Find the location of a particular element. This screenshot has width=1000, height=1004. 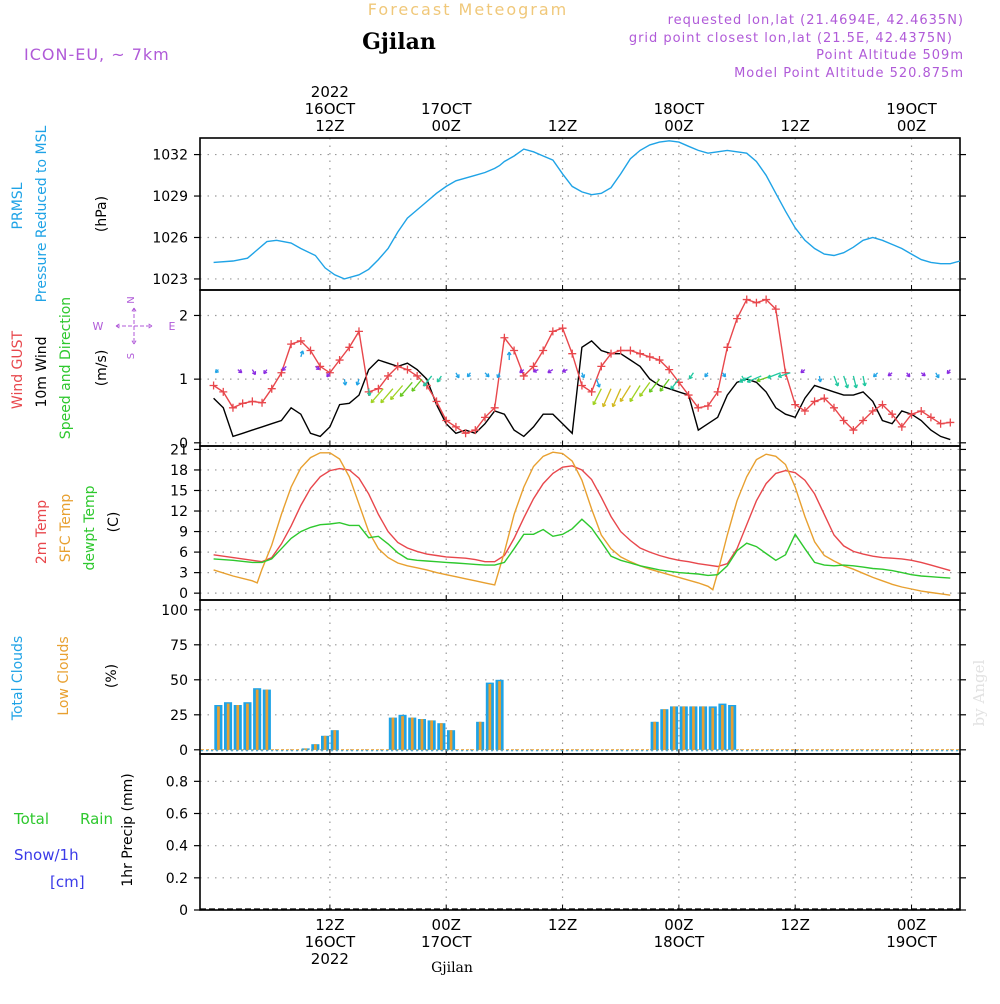

y-tick-label: 25 is located at coordinates (179, 716).